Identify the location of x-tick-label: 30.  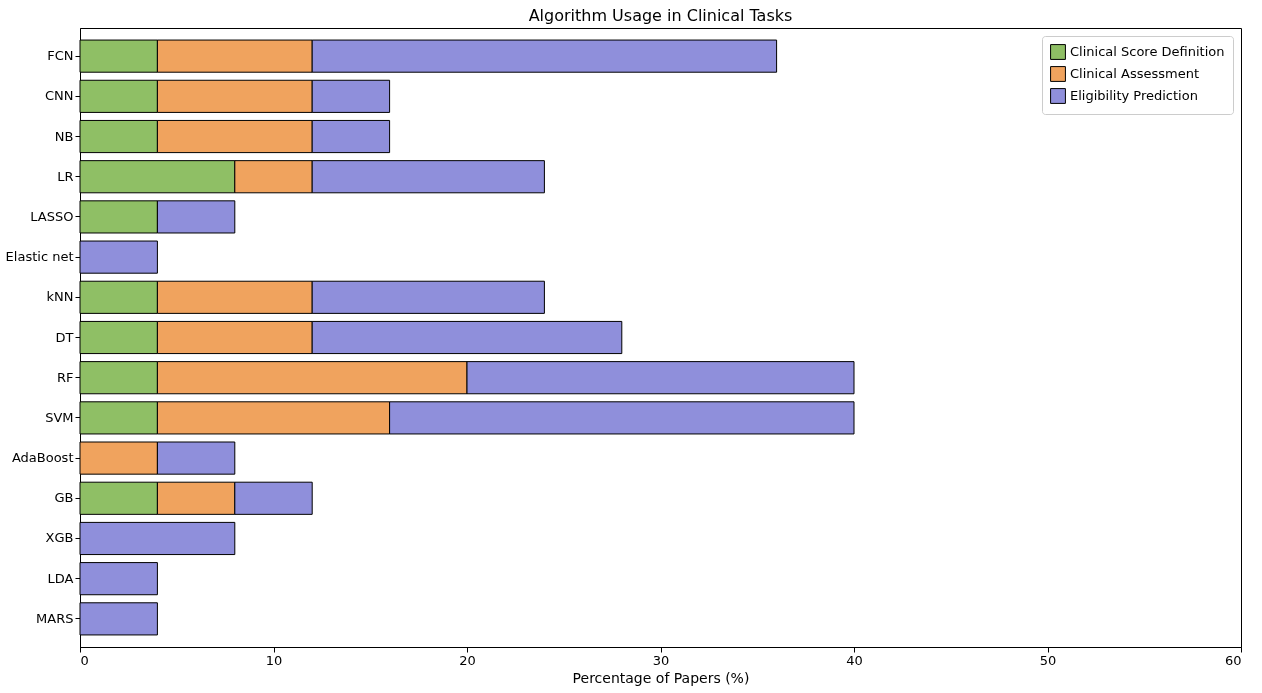
(661, 660).